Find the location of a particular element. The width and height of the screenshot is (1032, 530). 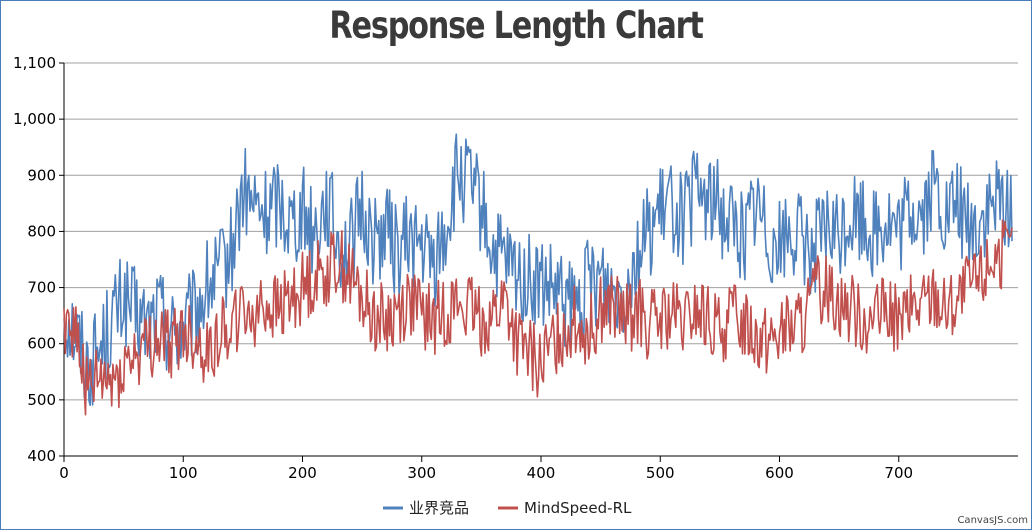

legend: 业界竞品 MindSpeed-RL is located at coordinates (507, 508).